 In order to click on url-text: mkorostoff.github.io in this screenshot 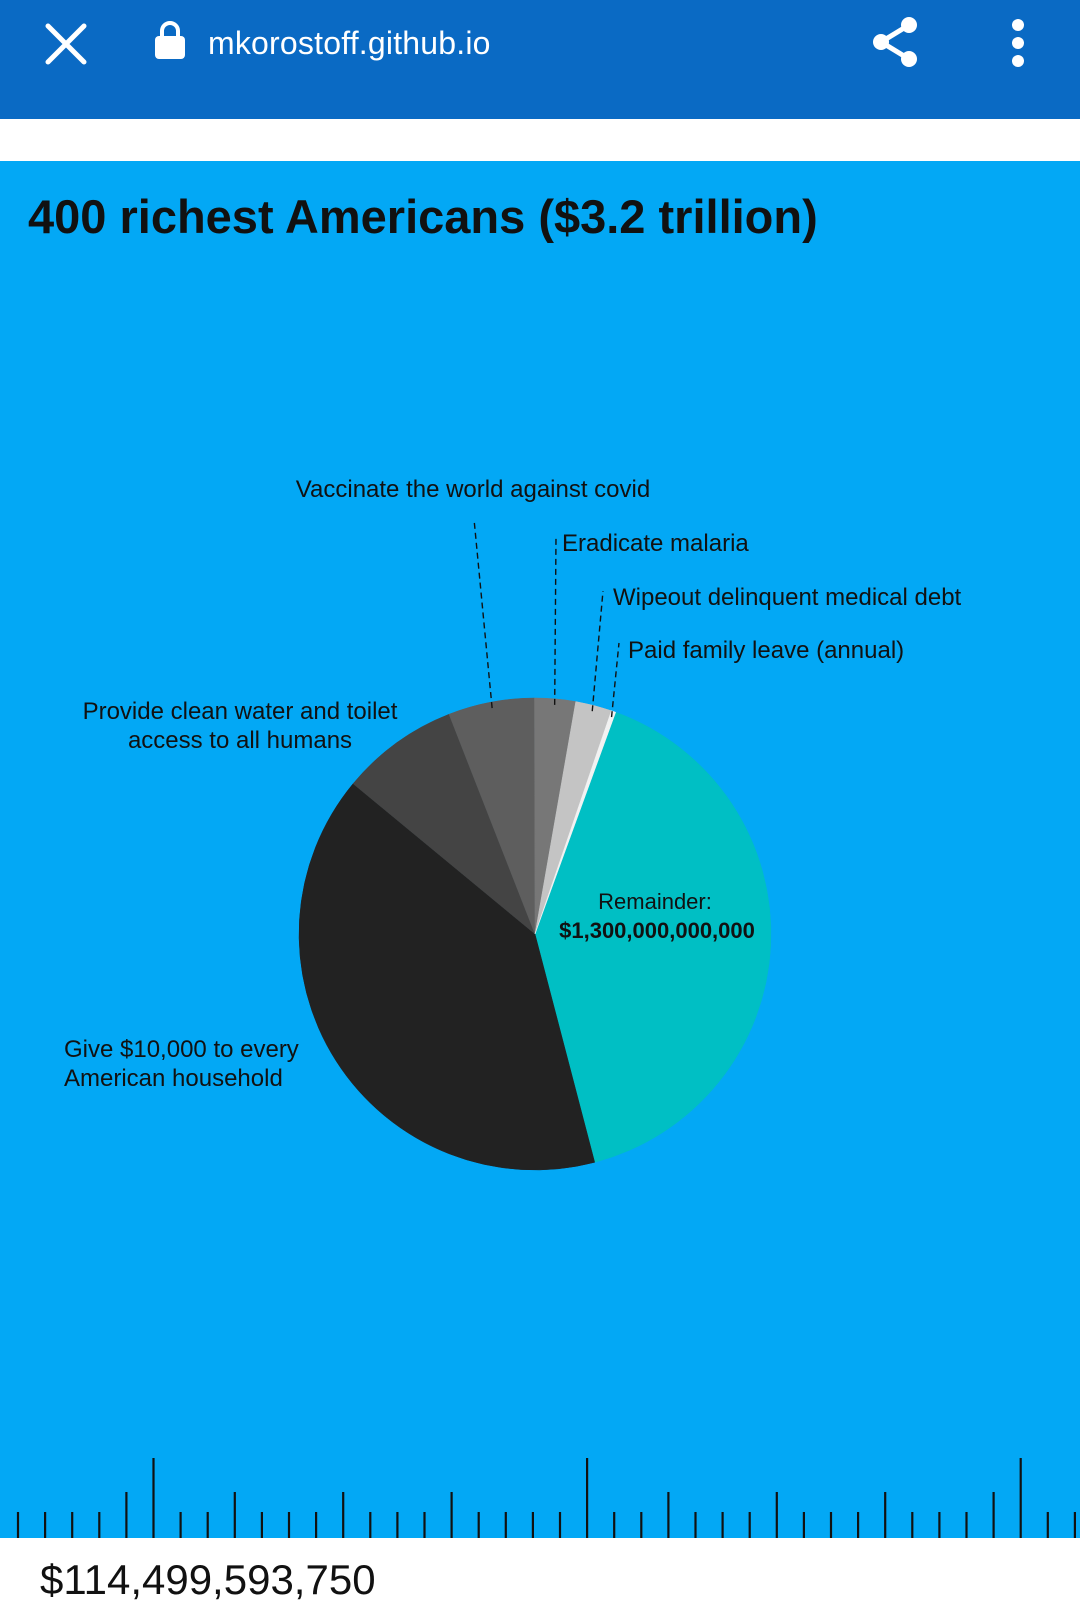, I will do `click(349, 43)`.